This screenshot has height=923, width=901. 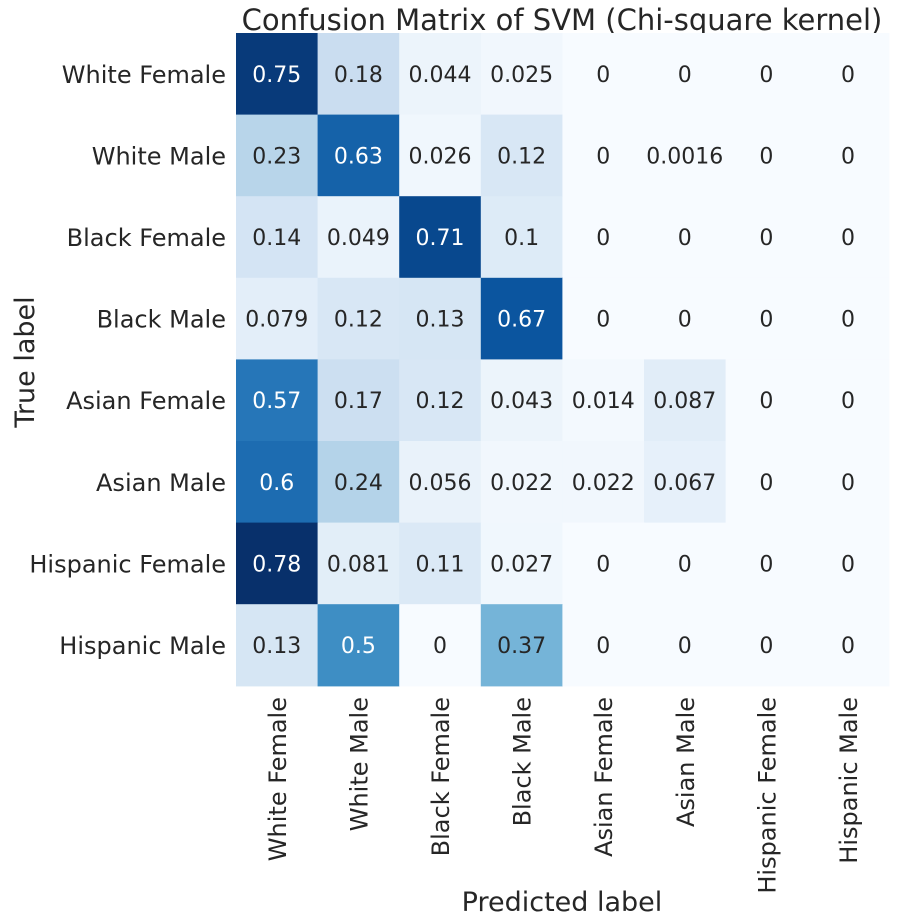 What do you see at coordinates (358, 75) in the screenshot?
I see `cell-value-label: 0.18` at bounding box center [358, 75].